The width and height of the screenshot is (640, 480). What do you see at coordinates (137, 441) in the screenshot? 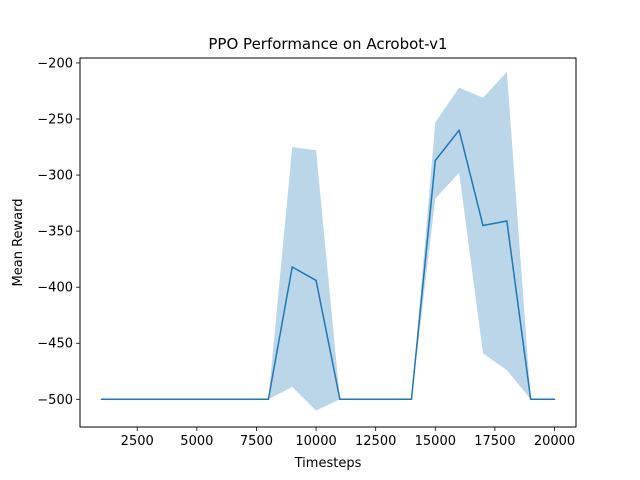
I see `x-tick-label: 2500` at bounding box center [137, 441].